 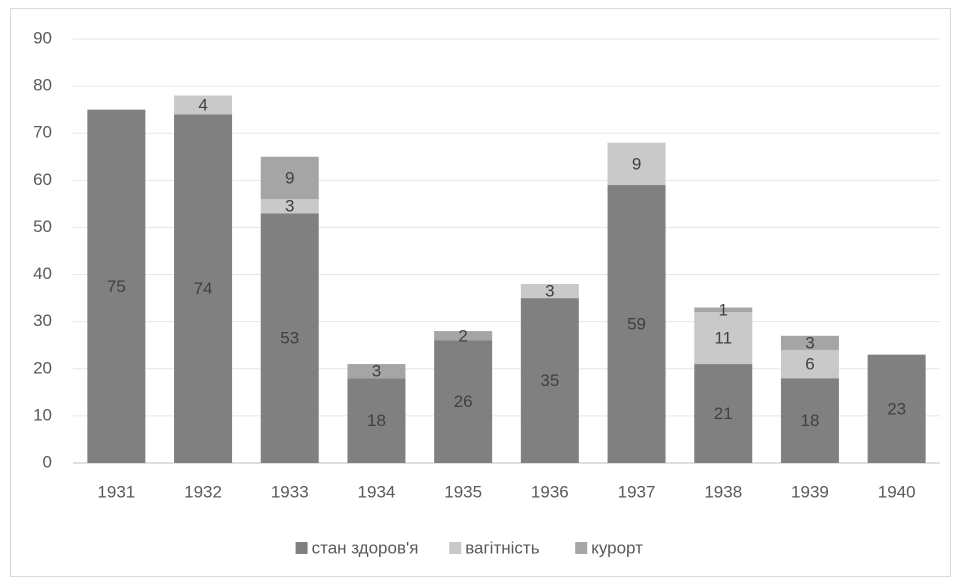 I want to click on x-tick-label: 1938, so click(x=723, y=491).